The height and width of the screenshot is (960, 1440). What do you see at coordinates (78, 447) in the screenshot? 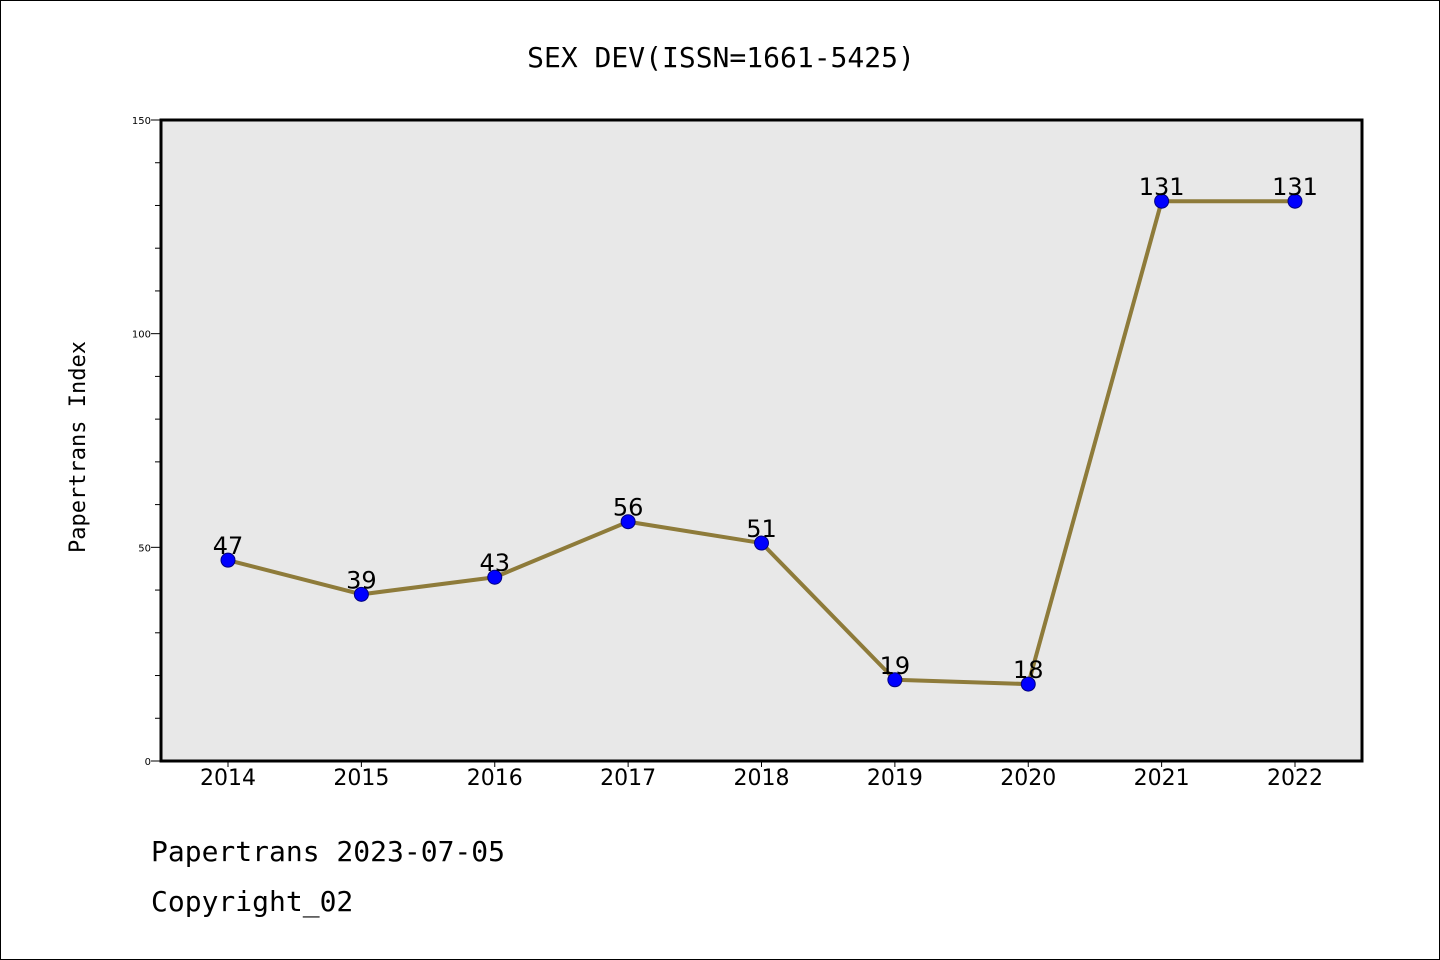
I see `y-axis-label: Papertrans Index` at bounding box center [78, 447].